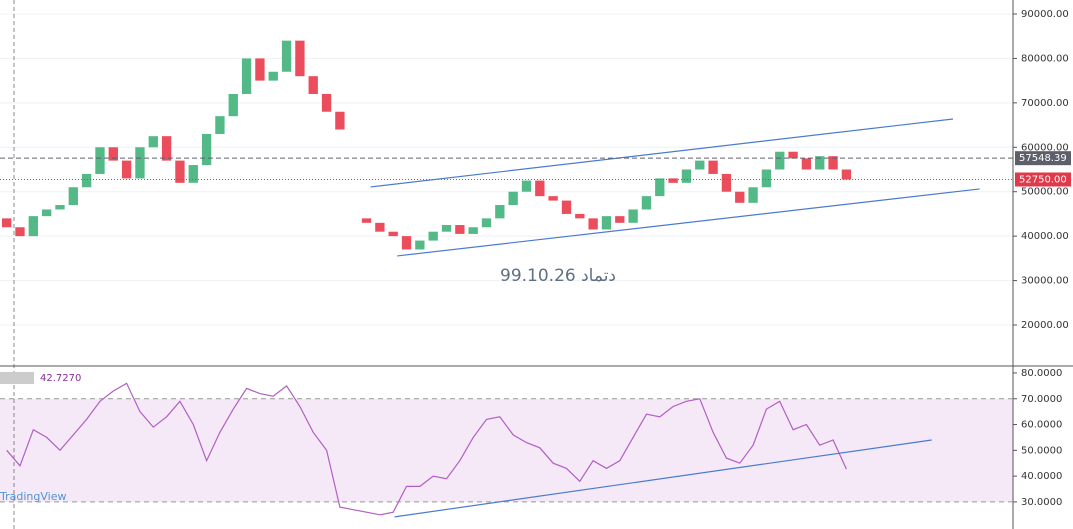 The width and height of the screenshot is (1073, 529). What do you see at coordinates (1045, 14) in the screenshot?
I see `y-tick-label: 90000.00` at bounding box center [1045, 14].